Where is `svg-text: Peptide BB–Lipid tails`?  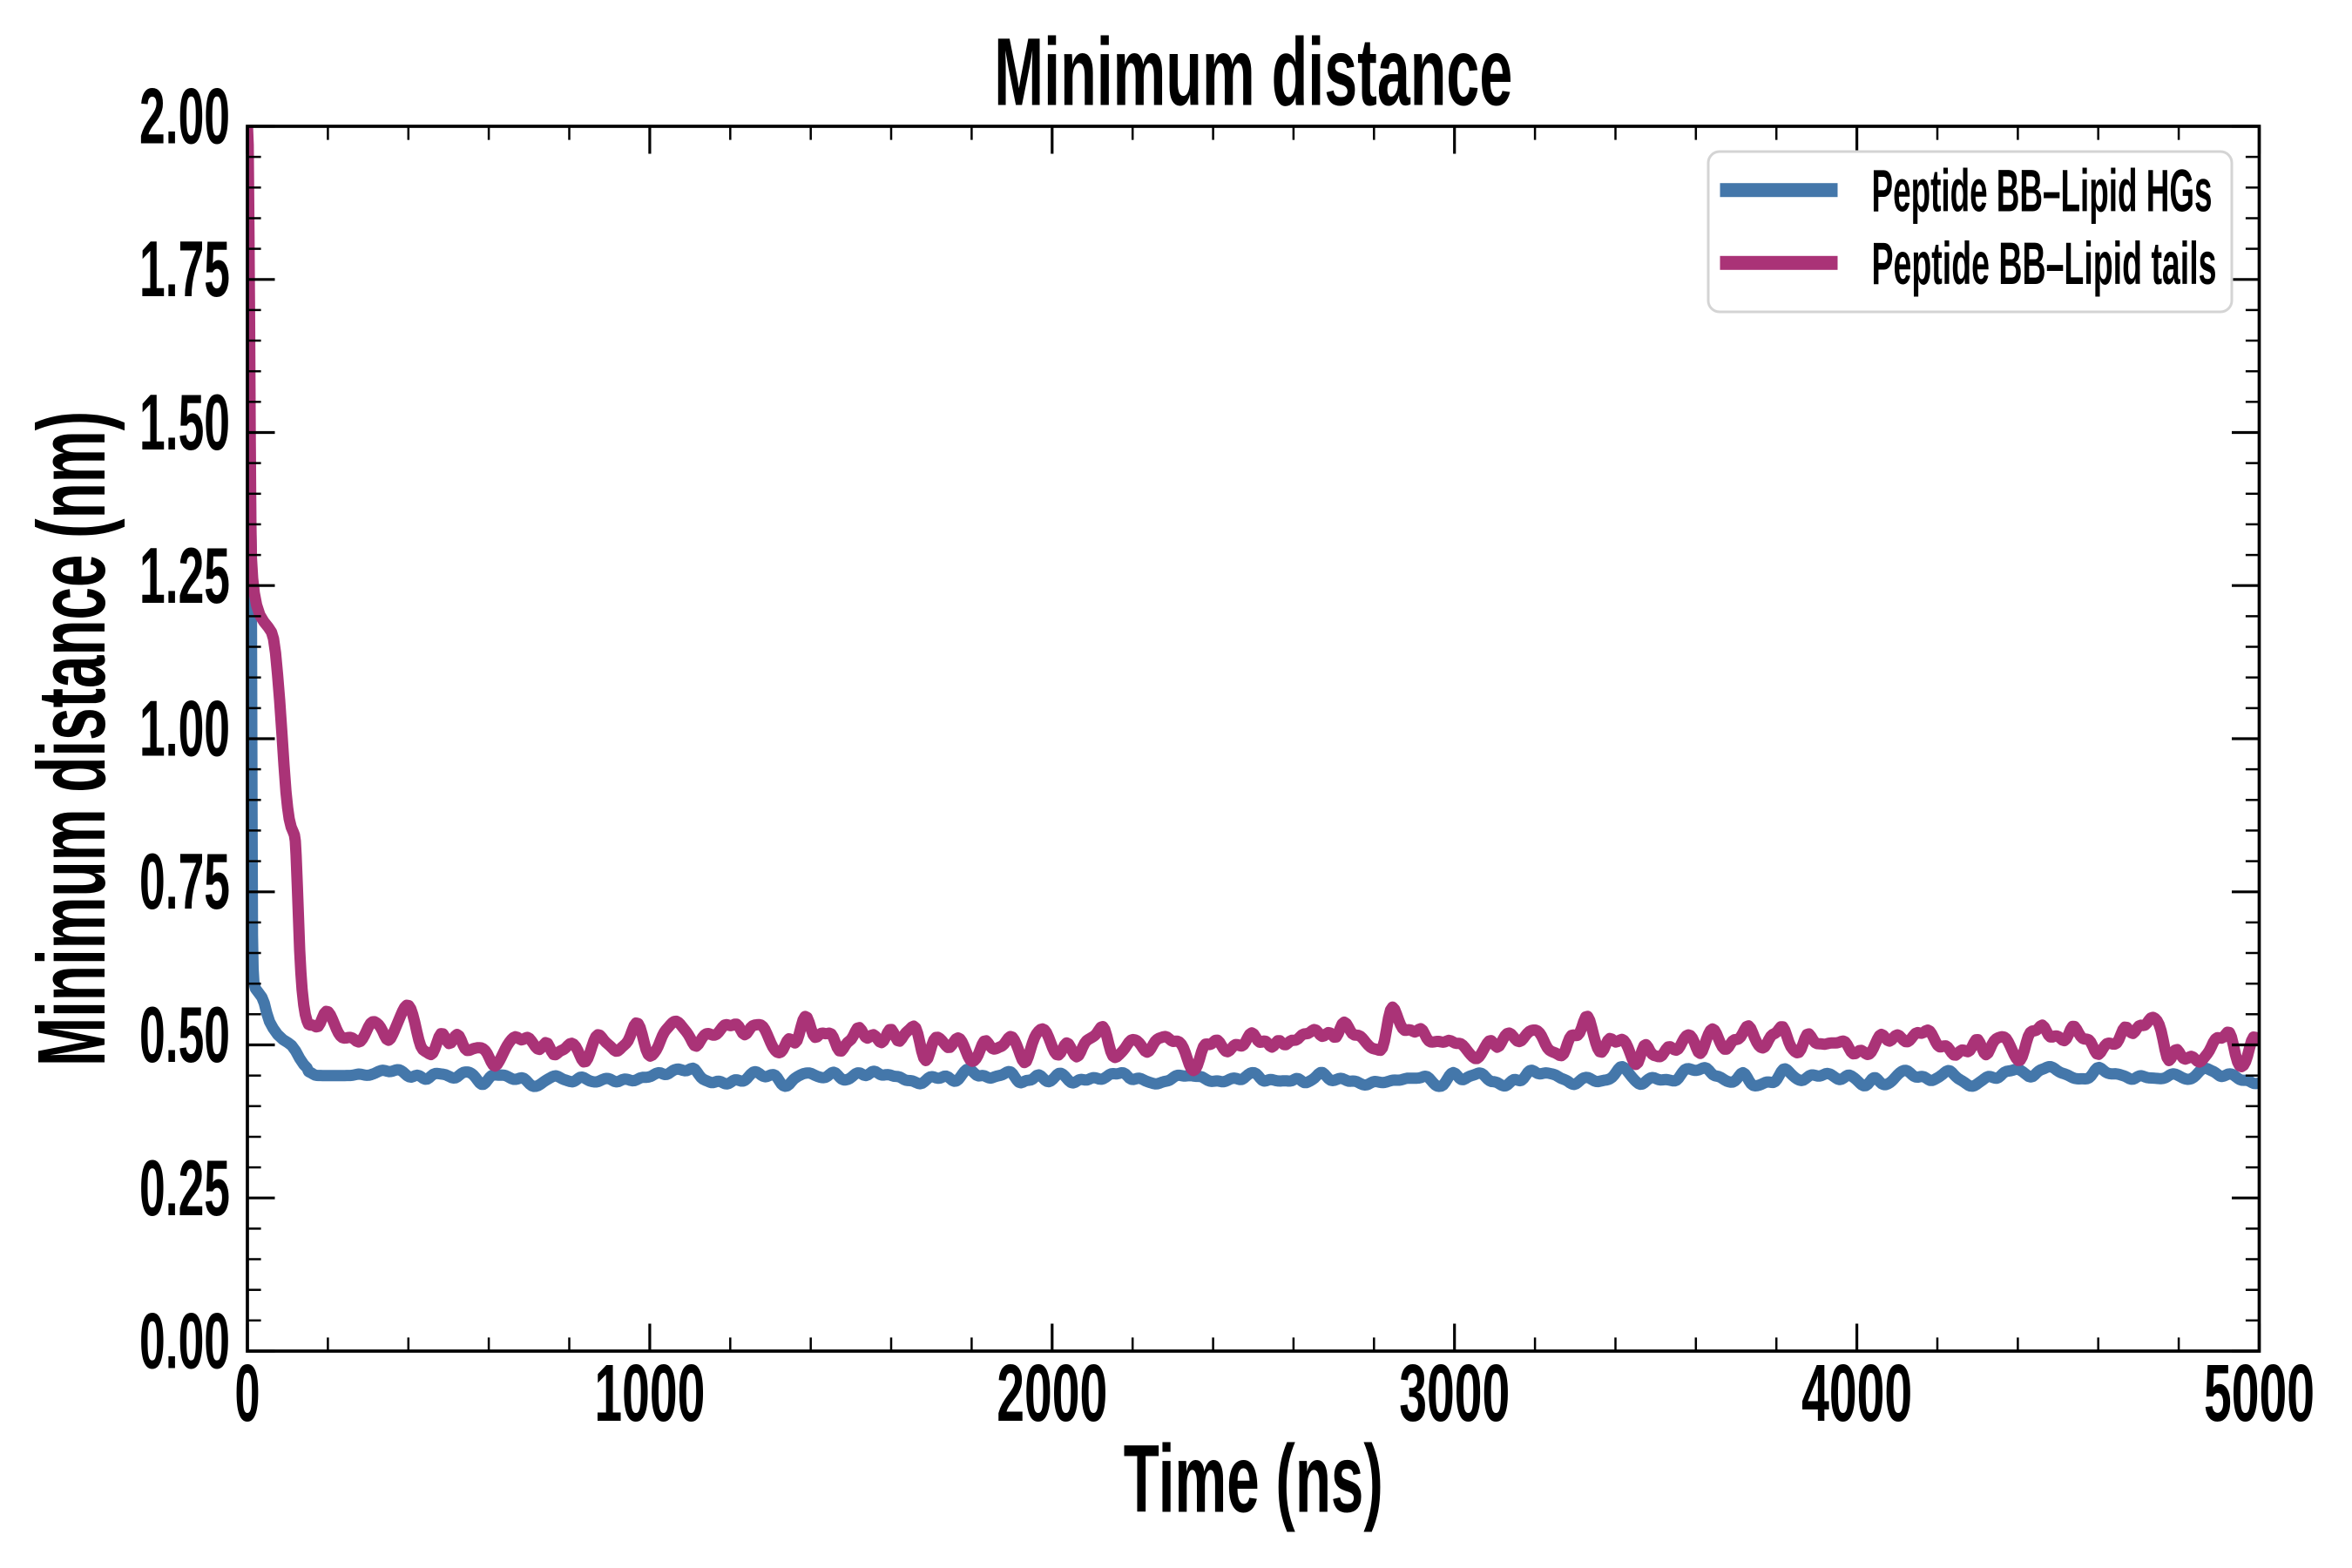
svg-text: Peptide BB–Lipid tails is located at coordinates (2044, 264).